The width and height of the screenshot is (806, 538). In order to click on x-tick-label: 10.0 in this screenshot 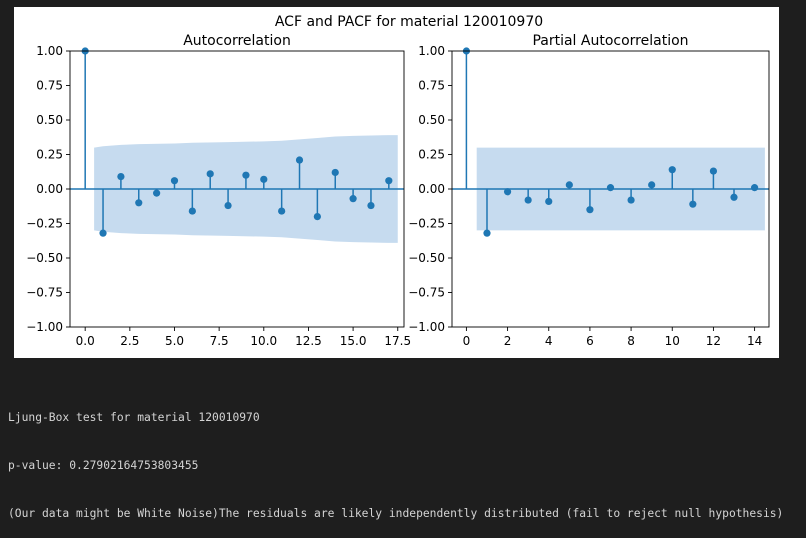, I will do `click(263, 341)`.